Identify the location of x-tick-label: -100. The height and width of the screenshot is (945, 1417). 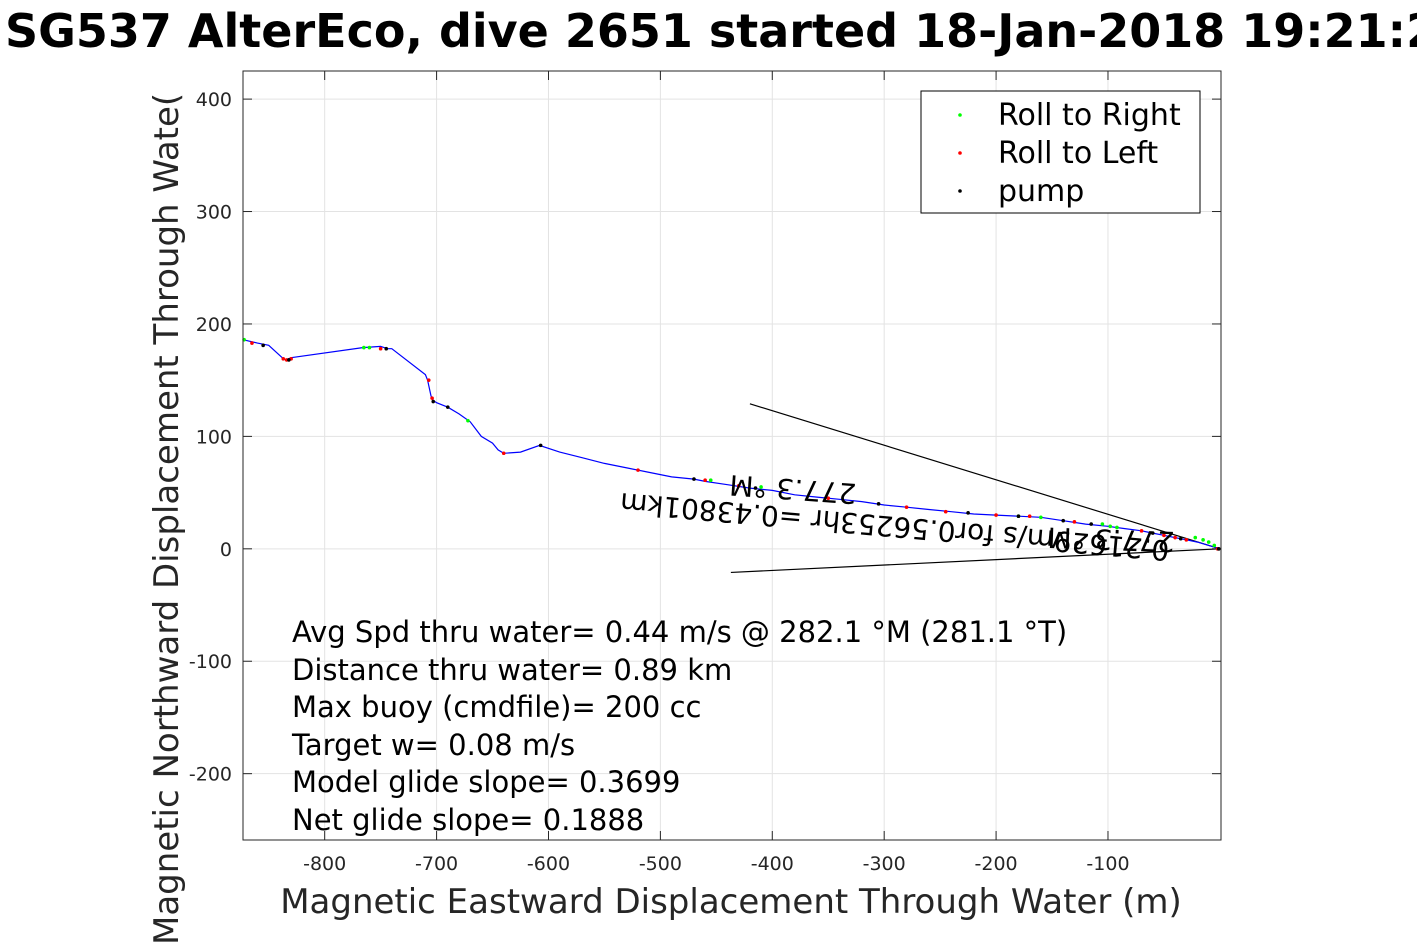
(1107, 864).